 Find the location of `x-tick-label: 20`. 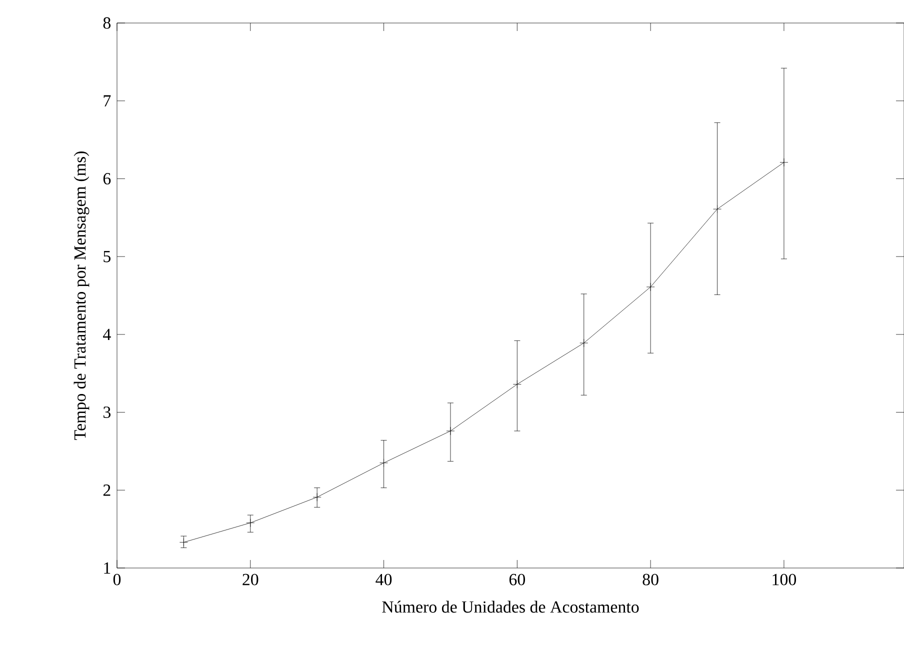

x-tick-label: 20 is located at coordinates (250, 580).